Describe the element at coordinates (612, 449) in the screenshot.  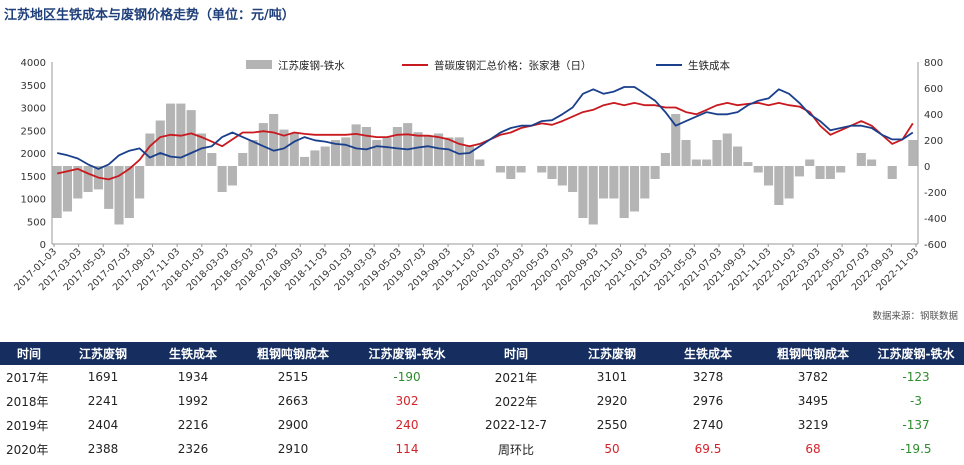
I see `table-cell: 50` at that location.